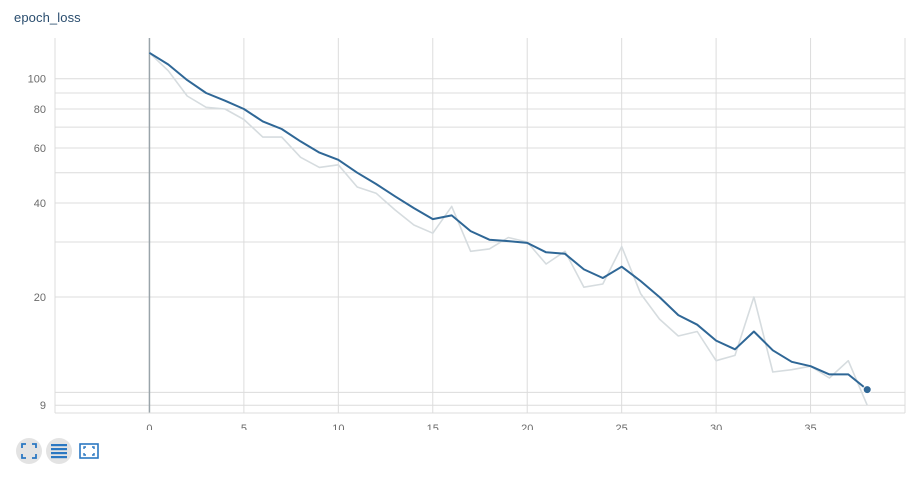 The image size is (916, 478). I want to click on x-tick-label: 0, so click(149, 426).